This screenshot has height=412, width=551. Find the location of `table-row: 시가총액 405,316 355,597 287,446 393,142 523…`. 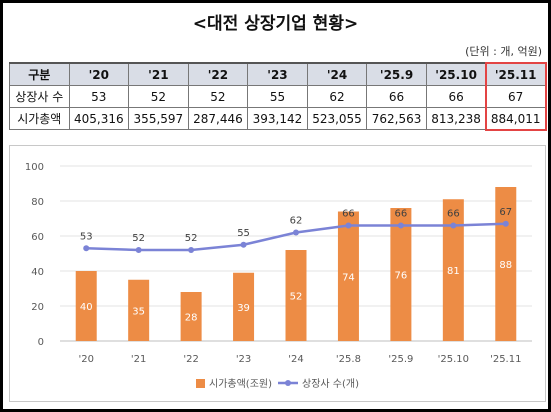

table-row: 시가총액 405,316 355,597 287,446 393,142 523… is located at coordinates (277, 118).